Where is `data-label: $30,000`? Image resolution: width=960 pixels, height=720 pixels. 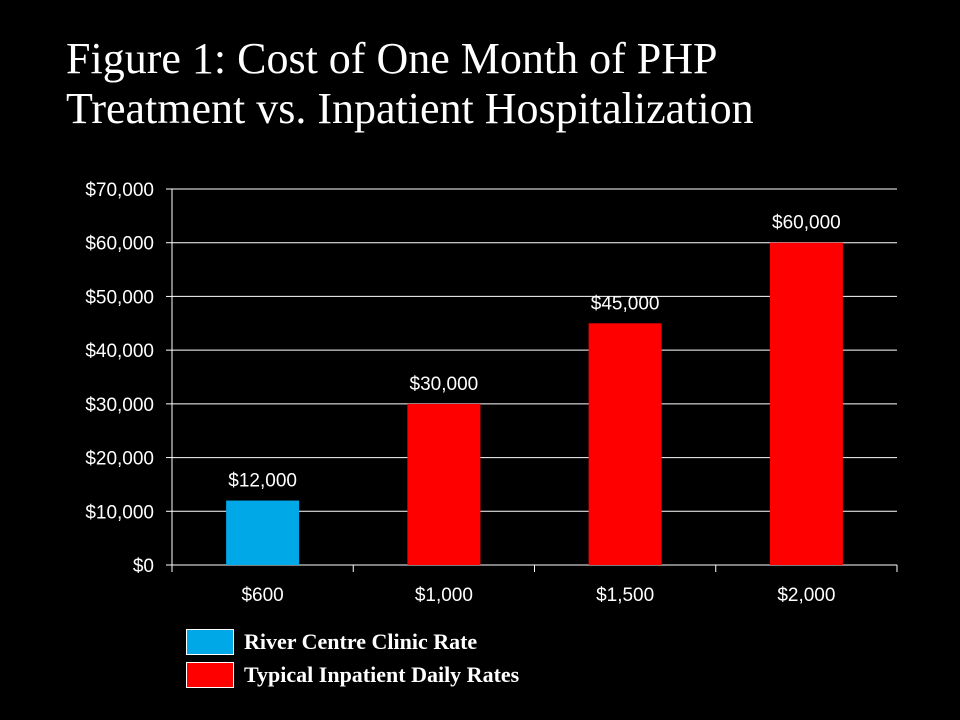 data-label: $30,000 is located at coordinates (444, 384).